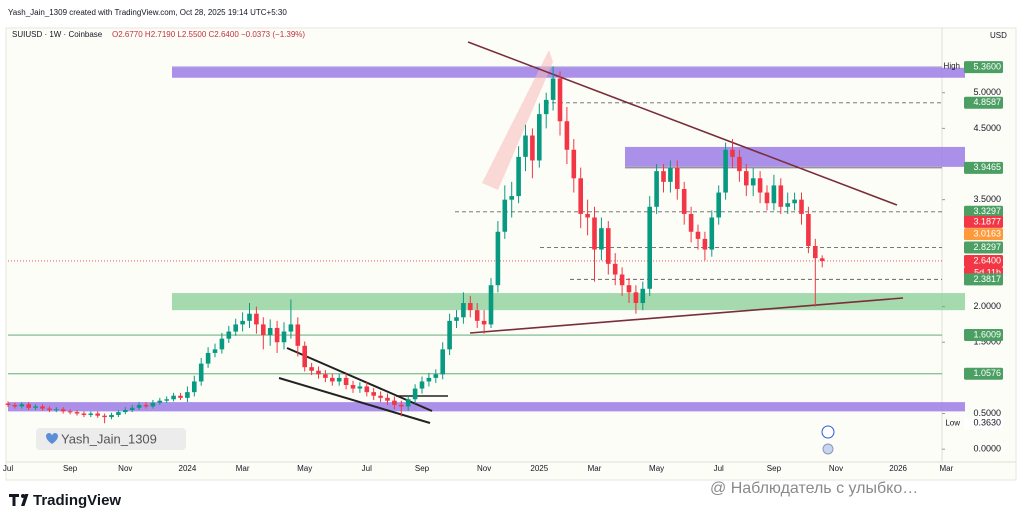 This screenshot has height=513, width=1024. I want to click on price-label-tag: High, so click(952, 65).